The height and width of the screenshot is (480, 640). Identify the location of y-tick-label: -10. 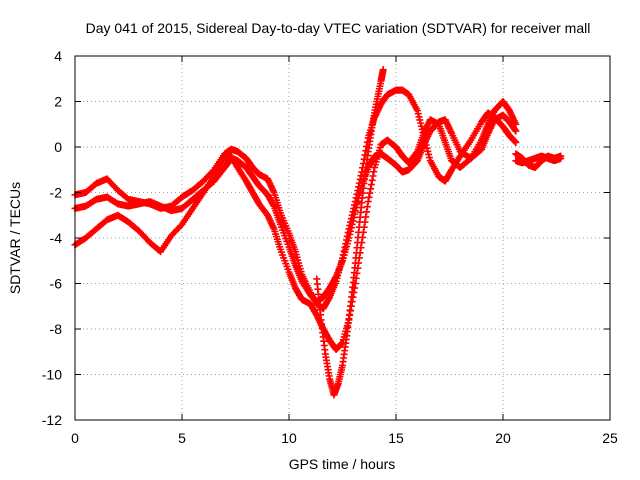
(52, 375).